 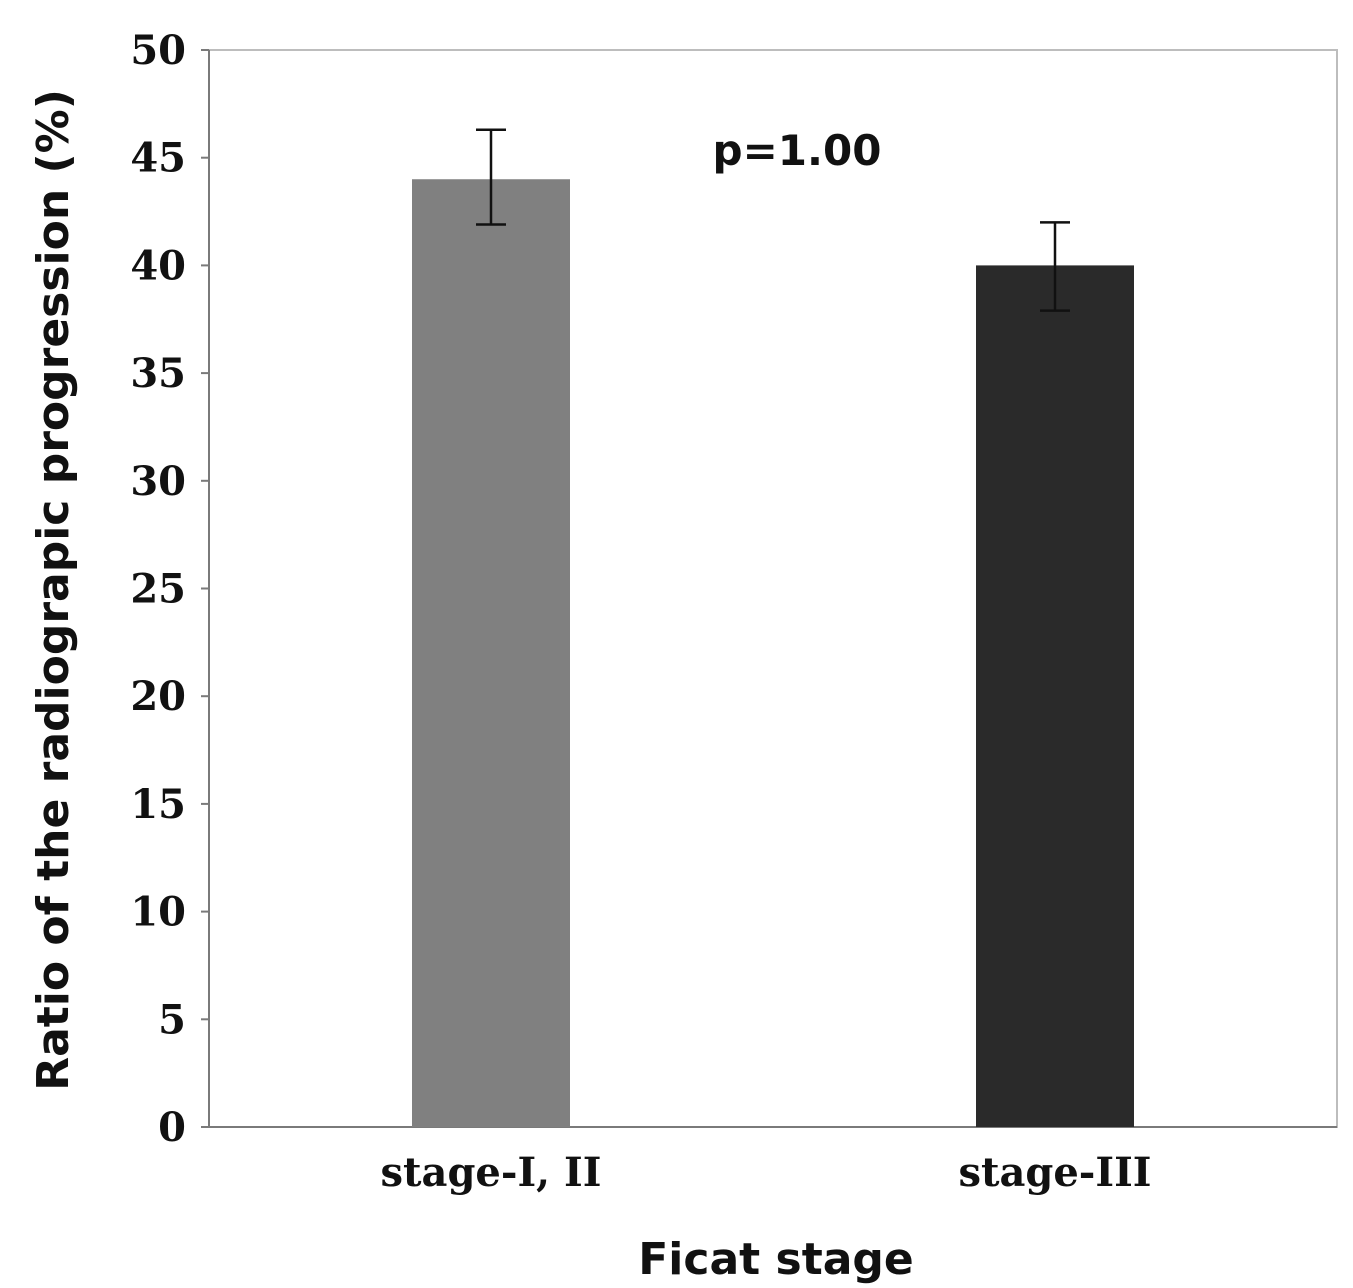 What do you see at coordinates (158, 804) in the screenshot?
I see `y-tick-label: 15` at bounding box center [158, 804].